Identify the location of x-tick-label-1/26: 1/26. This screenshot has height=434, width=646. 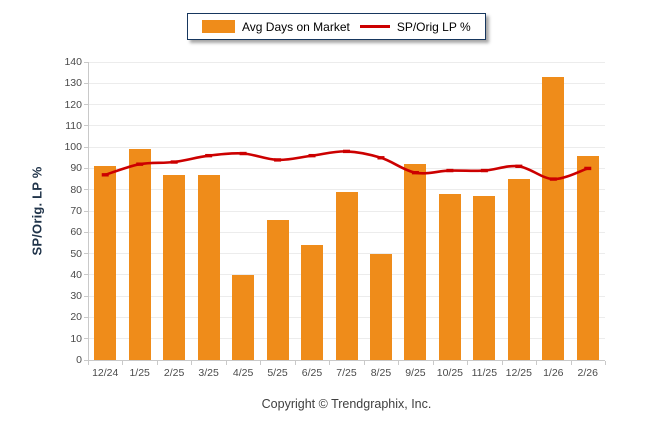
(553, 373).